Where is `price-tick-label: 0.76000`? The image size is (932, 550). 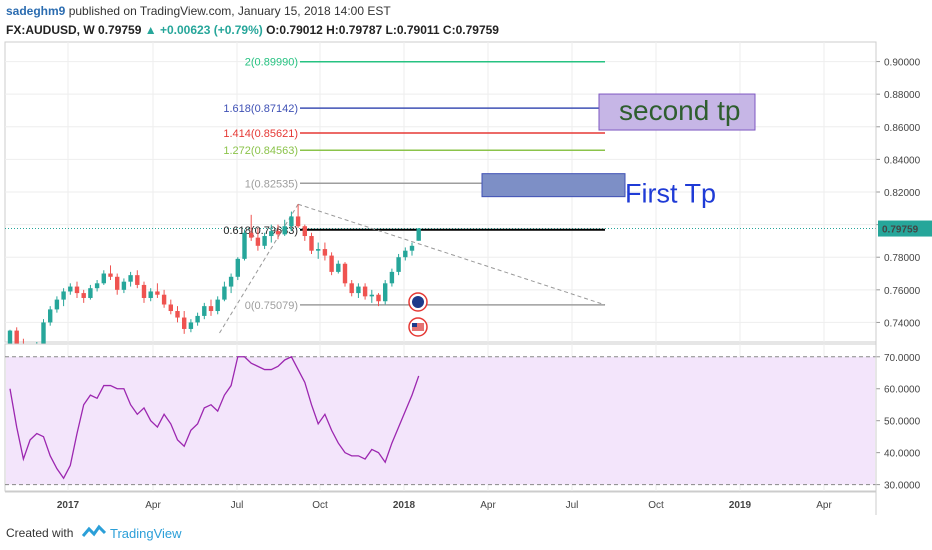 price-tick-label: 0.76000 is located at coordinates (902, 291).